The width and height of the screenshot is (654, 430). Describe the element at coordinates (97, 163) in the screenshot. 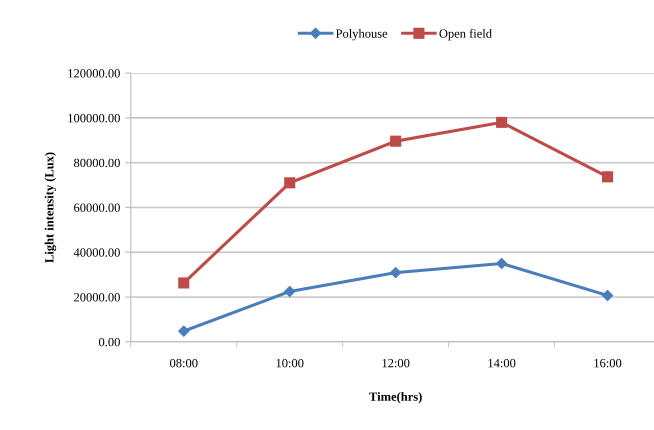

I see `y-tick-label: 80000.00` at that location.